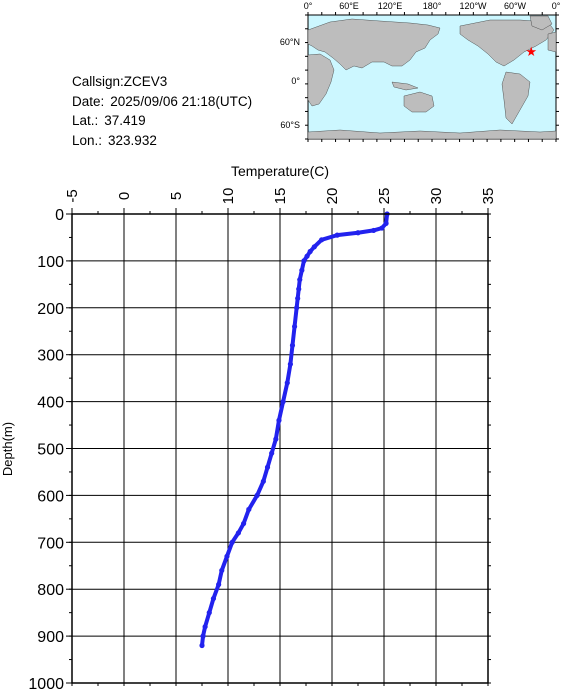 The image size is (564, 690). What do you see at coordinates (162, 141) in the screenshot?
I see `lon-row: Lon.: 323.932` at bounding box center [162, 141].